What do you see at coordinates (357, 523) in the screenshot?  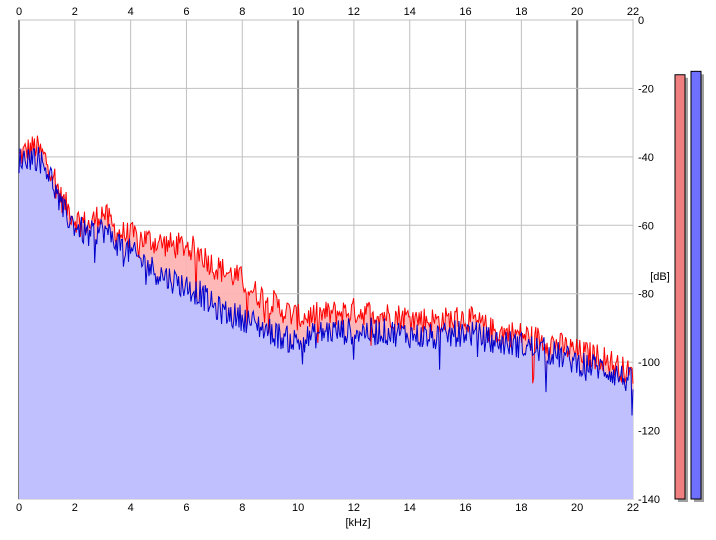 I see `x-axis-label: [kHz]` at bounding box center [357, 523].